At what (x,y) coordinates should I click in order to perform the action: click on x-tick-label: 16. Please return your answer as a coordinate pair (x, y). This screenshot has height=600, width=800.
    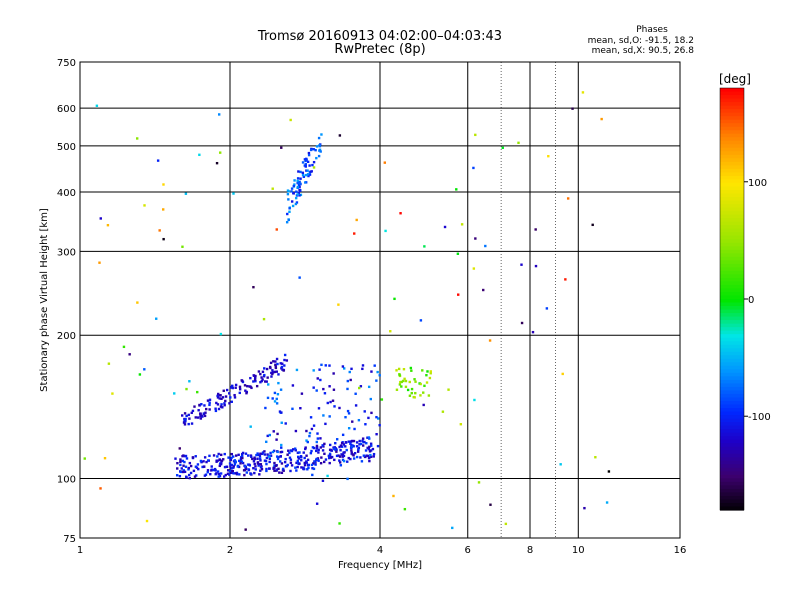
    Looking at the image, I should click on (680, 550).